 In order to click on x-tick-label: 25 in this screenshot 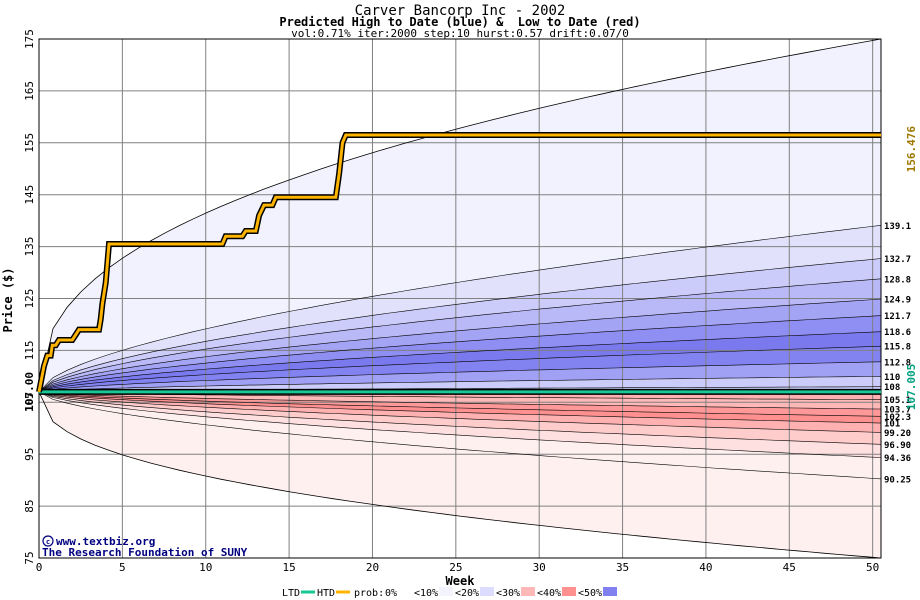, I will do `click(455, 567)`.